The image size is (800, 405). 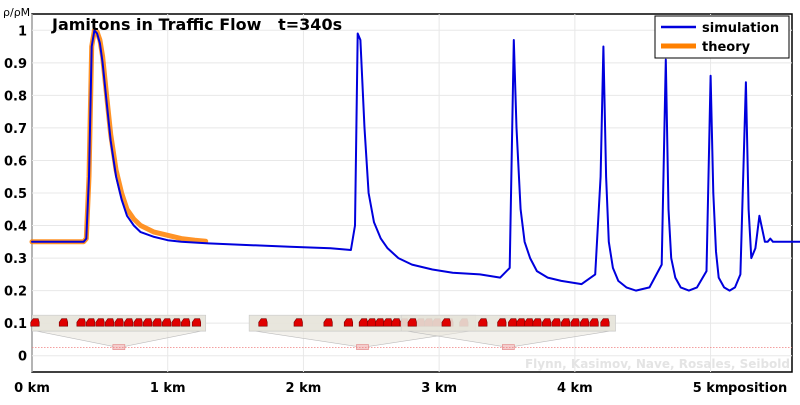 What do you see at coordinates (32, 388) in the screenshot?
I see `x-tick-label-0: 0 km` at bounding box center [32, 388].